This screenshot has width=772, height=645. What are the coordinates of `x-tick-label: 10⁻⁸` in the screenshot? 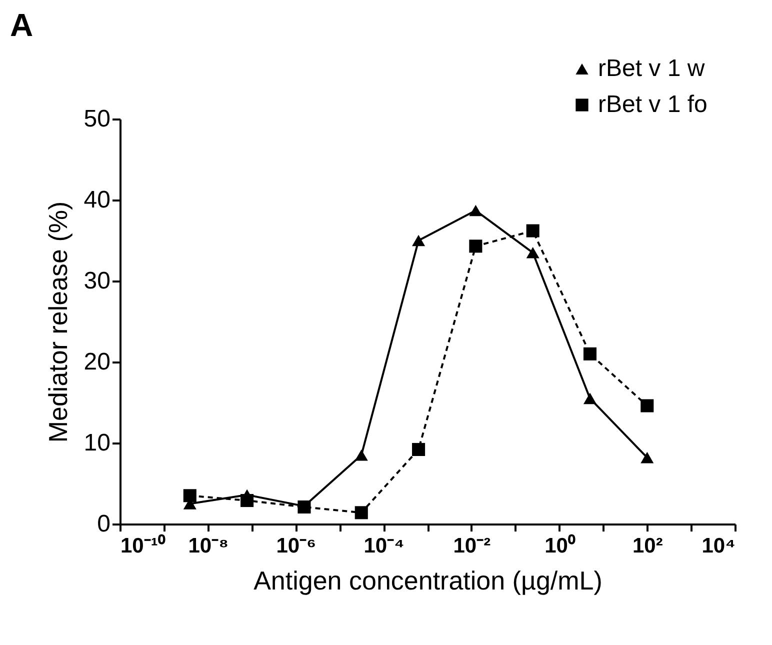 It's located at (208, 546).